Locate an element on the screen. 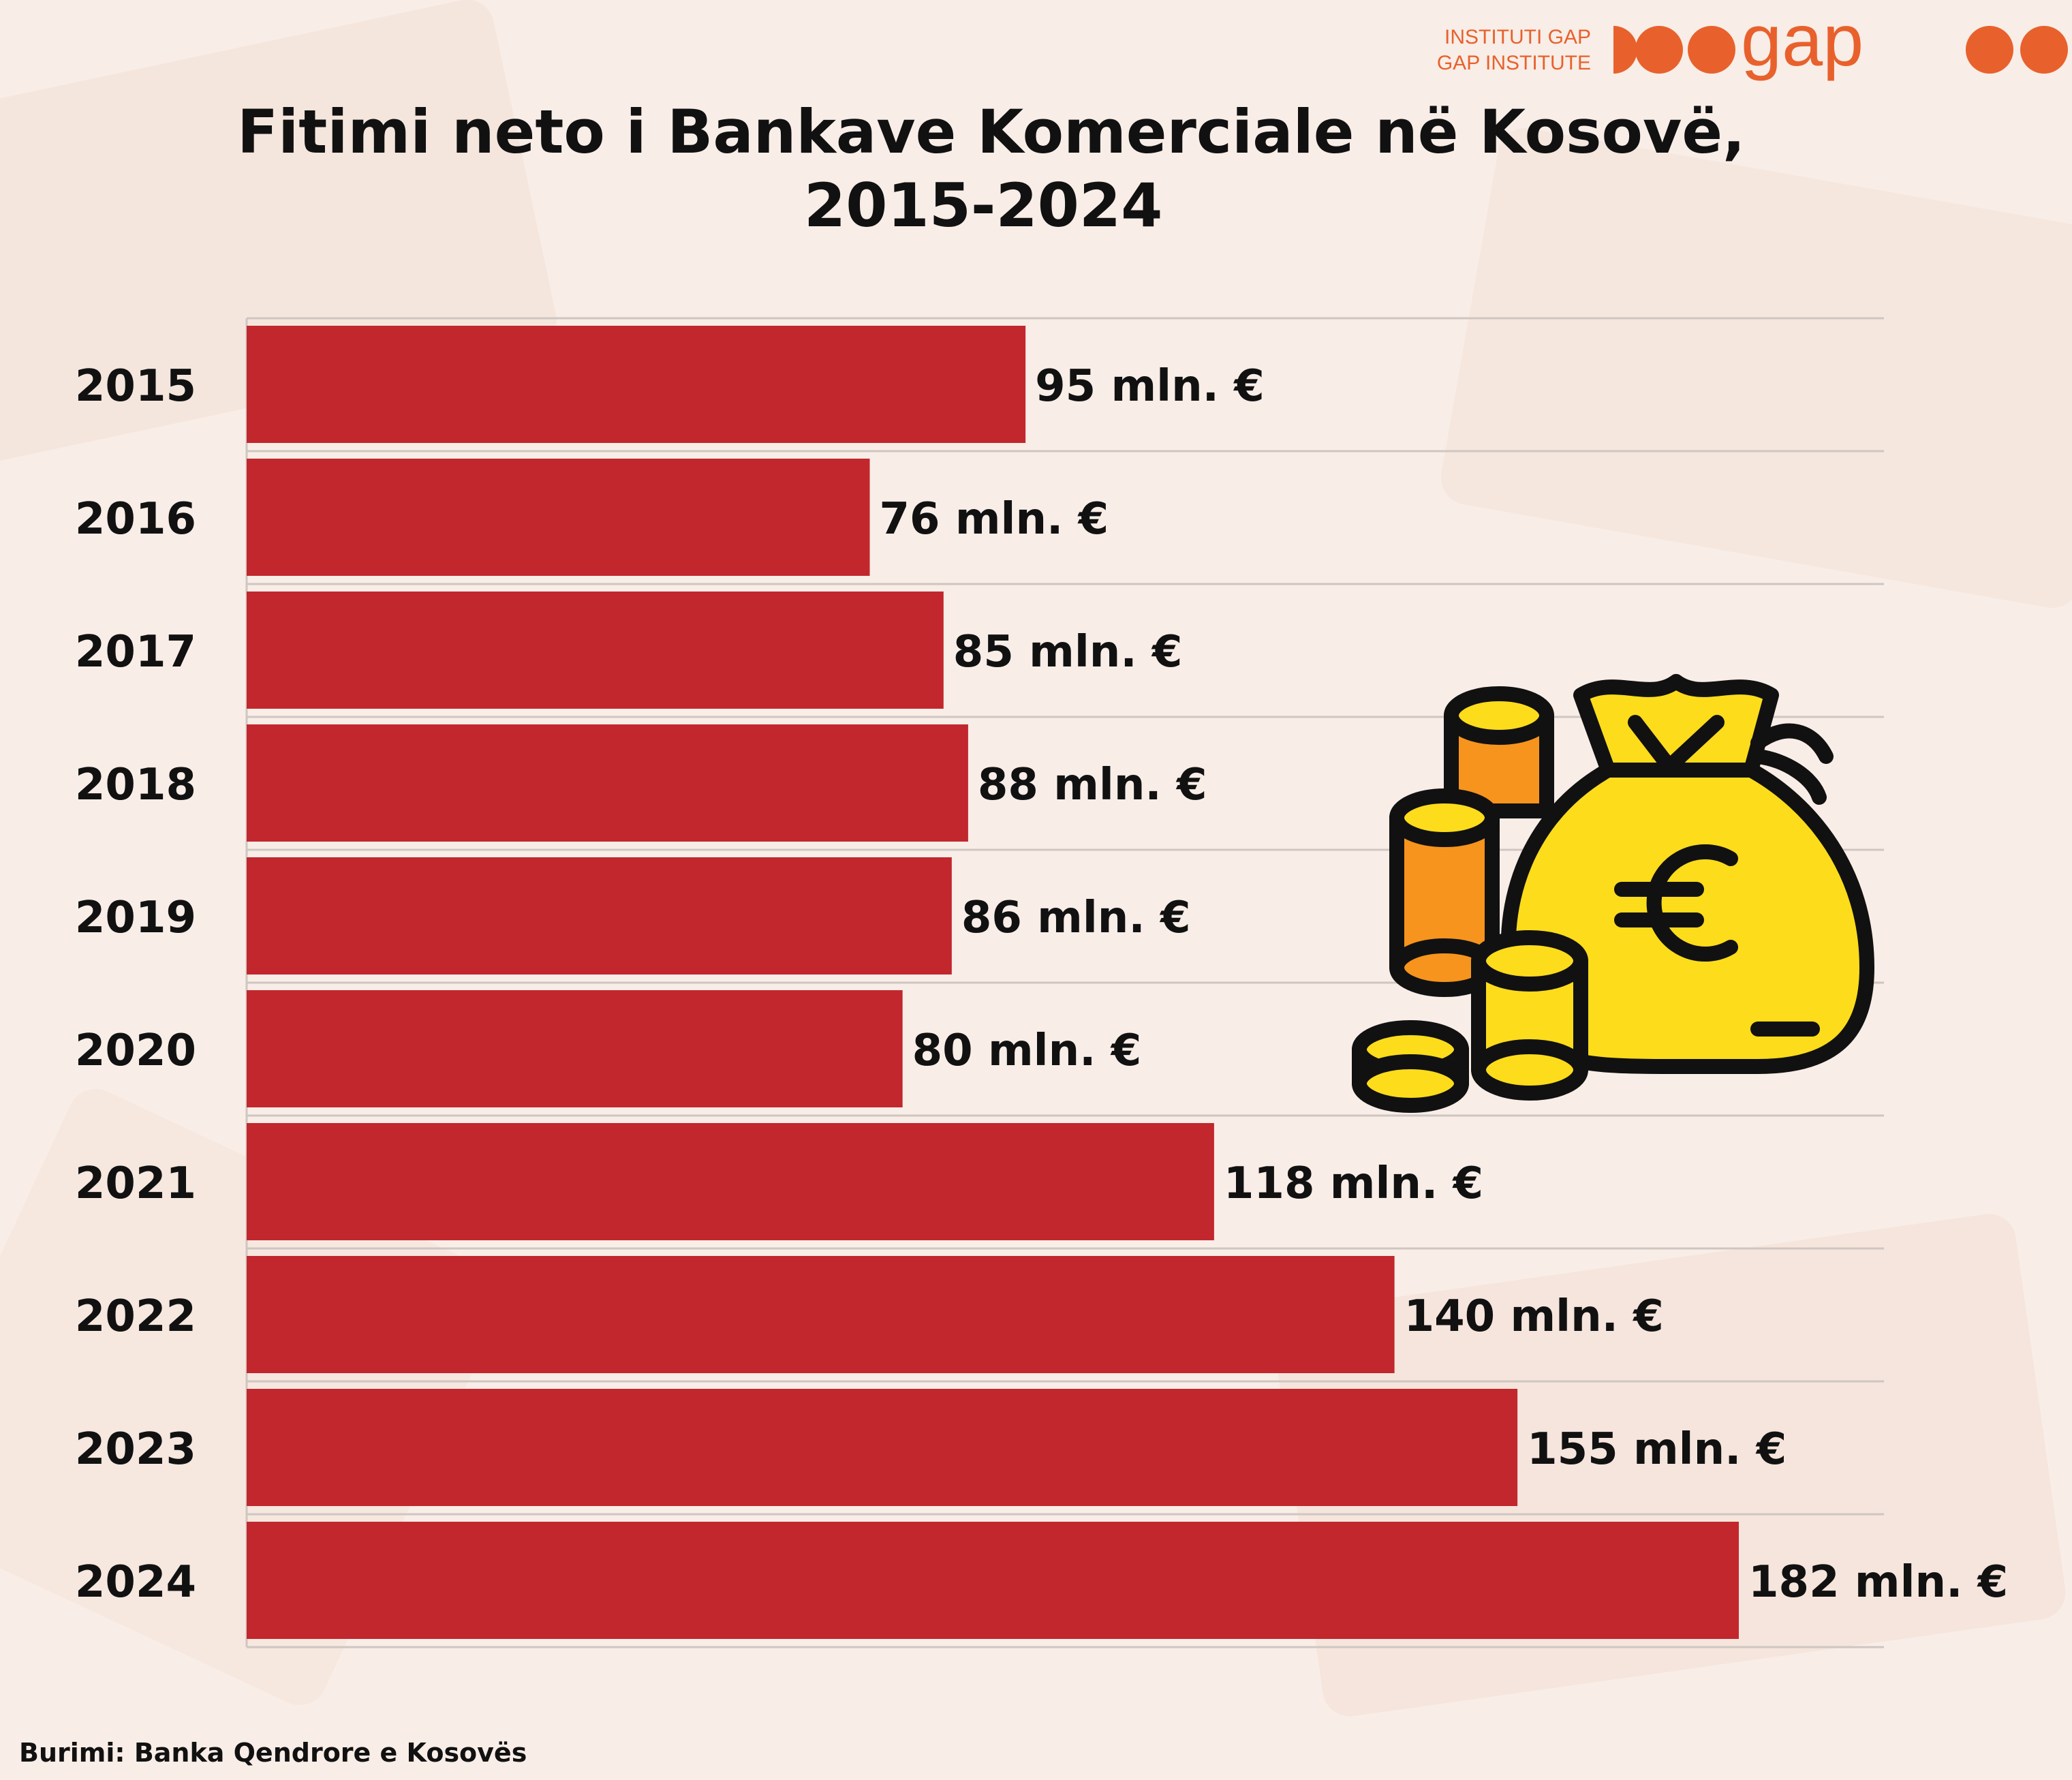 The image size is (2072, 1780). source-note: Burimi: Banka Qendrore e Kosovës is located at coordinates (273, 1753).